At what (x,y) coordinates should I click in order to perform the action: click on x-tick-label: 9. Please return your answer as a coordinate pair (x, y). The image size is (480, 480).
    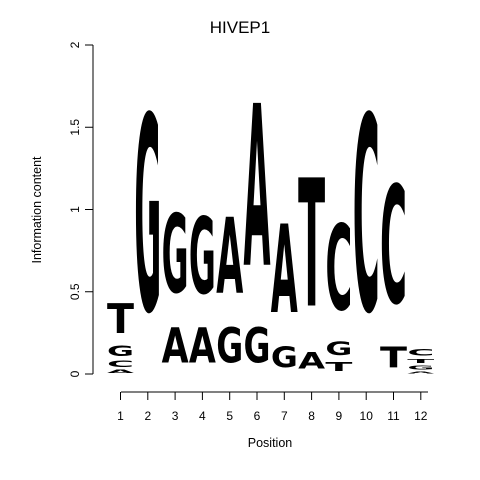
    Looking at the image, I should click on (339, 416).